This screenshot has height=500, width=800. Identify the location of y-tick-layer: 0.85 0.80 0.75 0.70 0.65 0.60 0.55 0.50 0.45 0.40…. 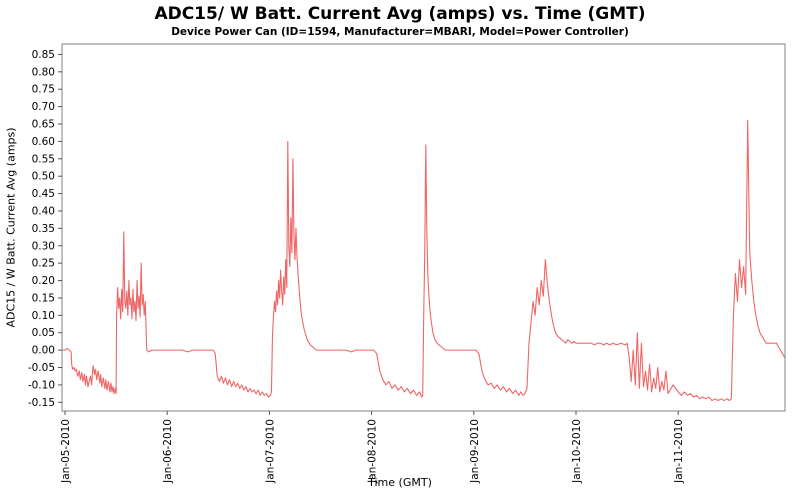
(45, 229).